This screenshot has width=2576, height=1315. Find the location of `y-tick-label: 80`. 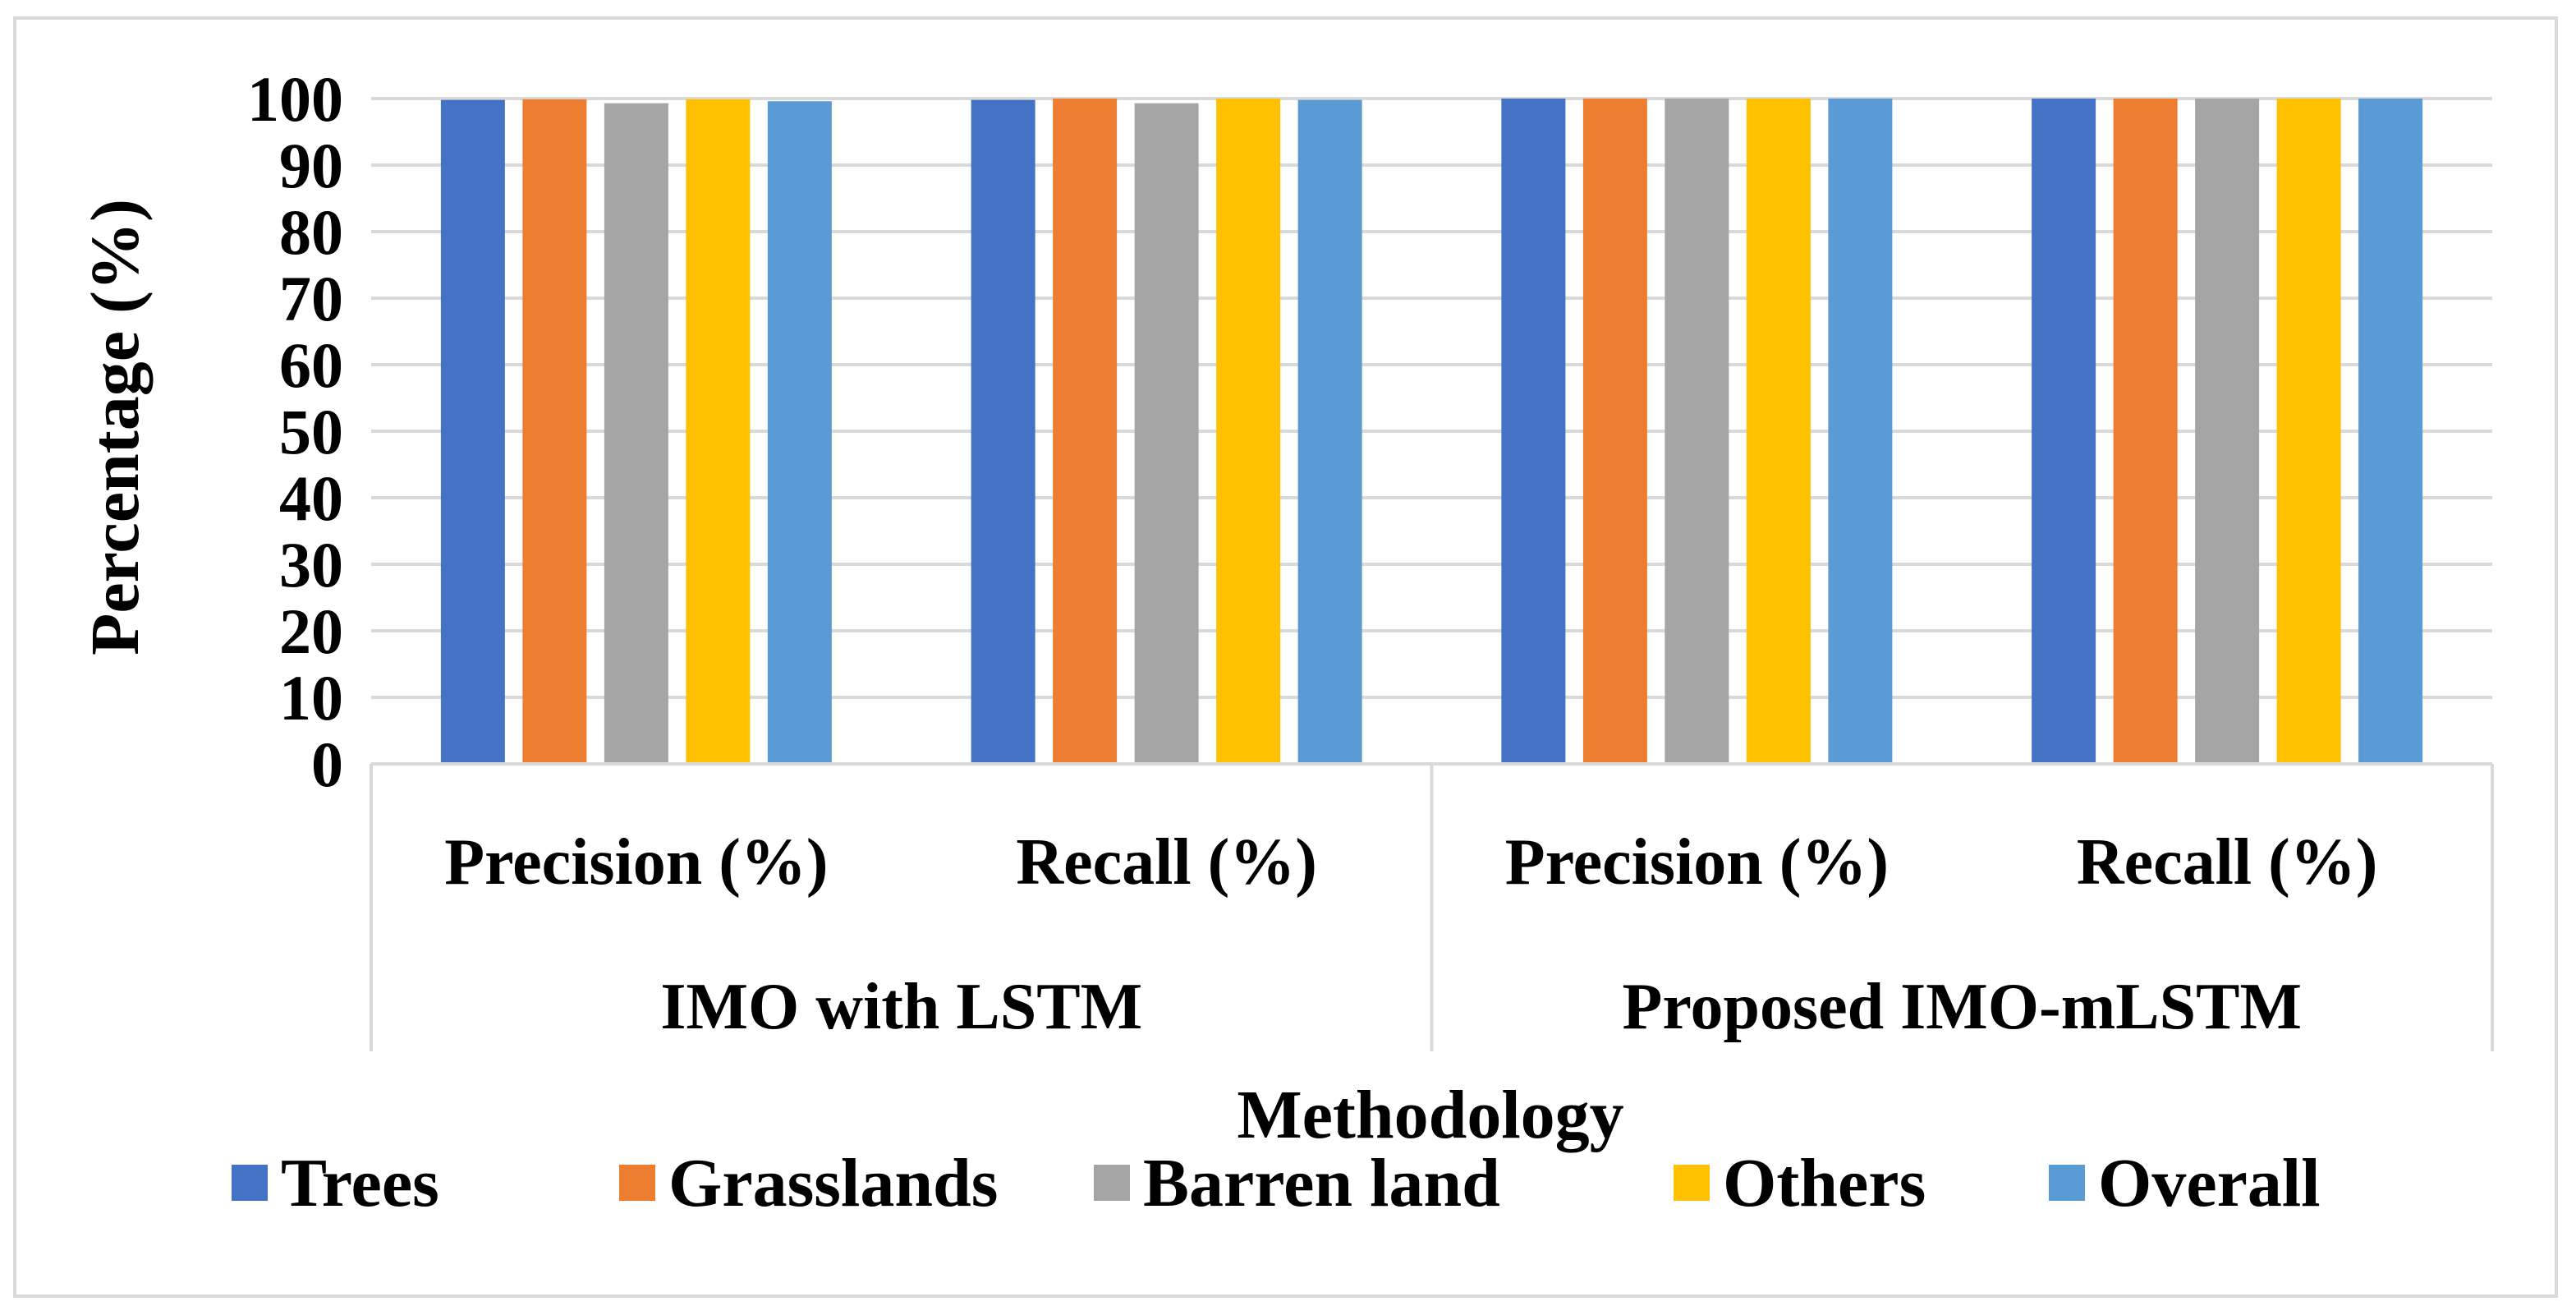

y-tick-label: 80 is located at coordinates (311, 232).